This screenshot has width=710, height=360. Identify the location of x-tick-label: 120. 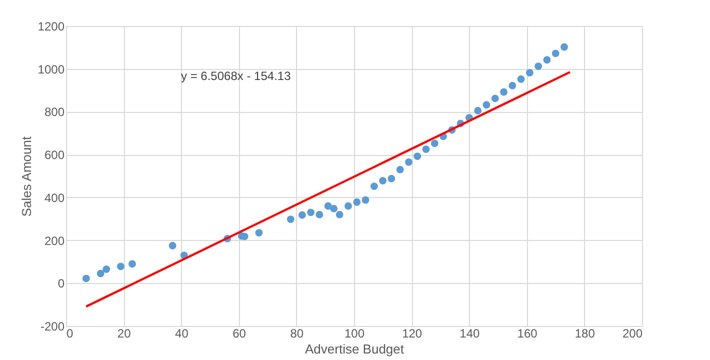
(412, 333).